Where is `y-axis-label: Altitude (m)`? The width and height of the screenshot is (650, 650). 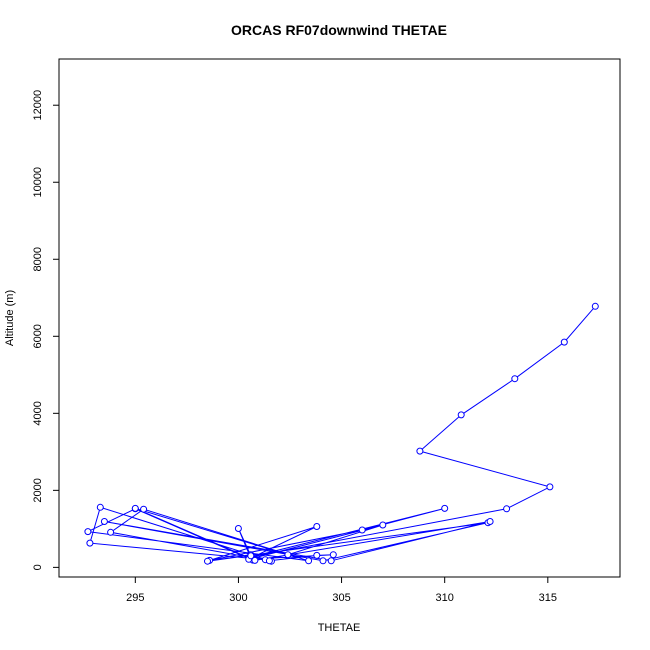 y-axis-label: Altitude (m) is located at coordinates (10, 318).